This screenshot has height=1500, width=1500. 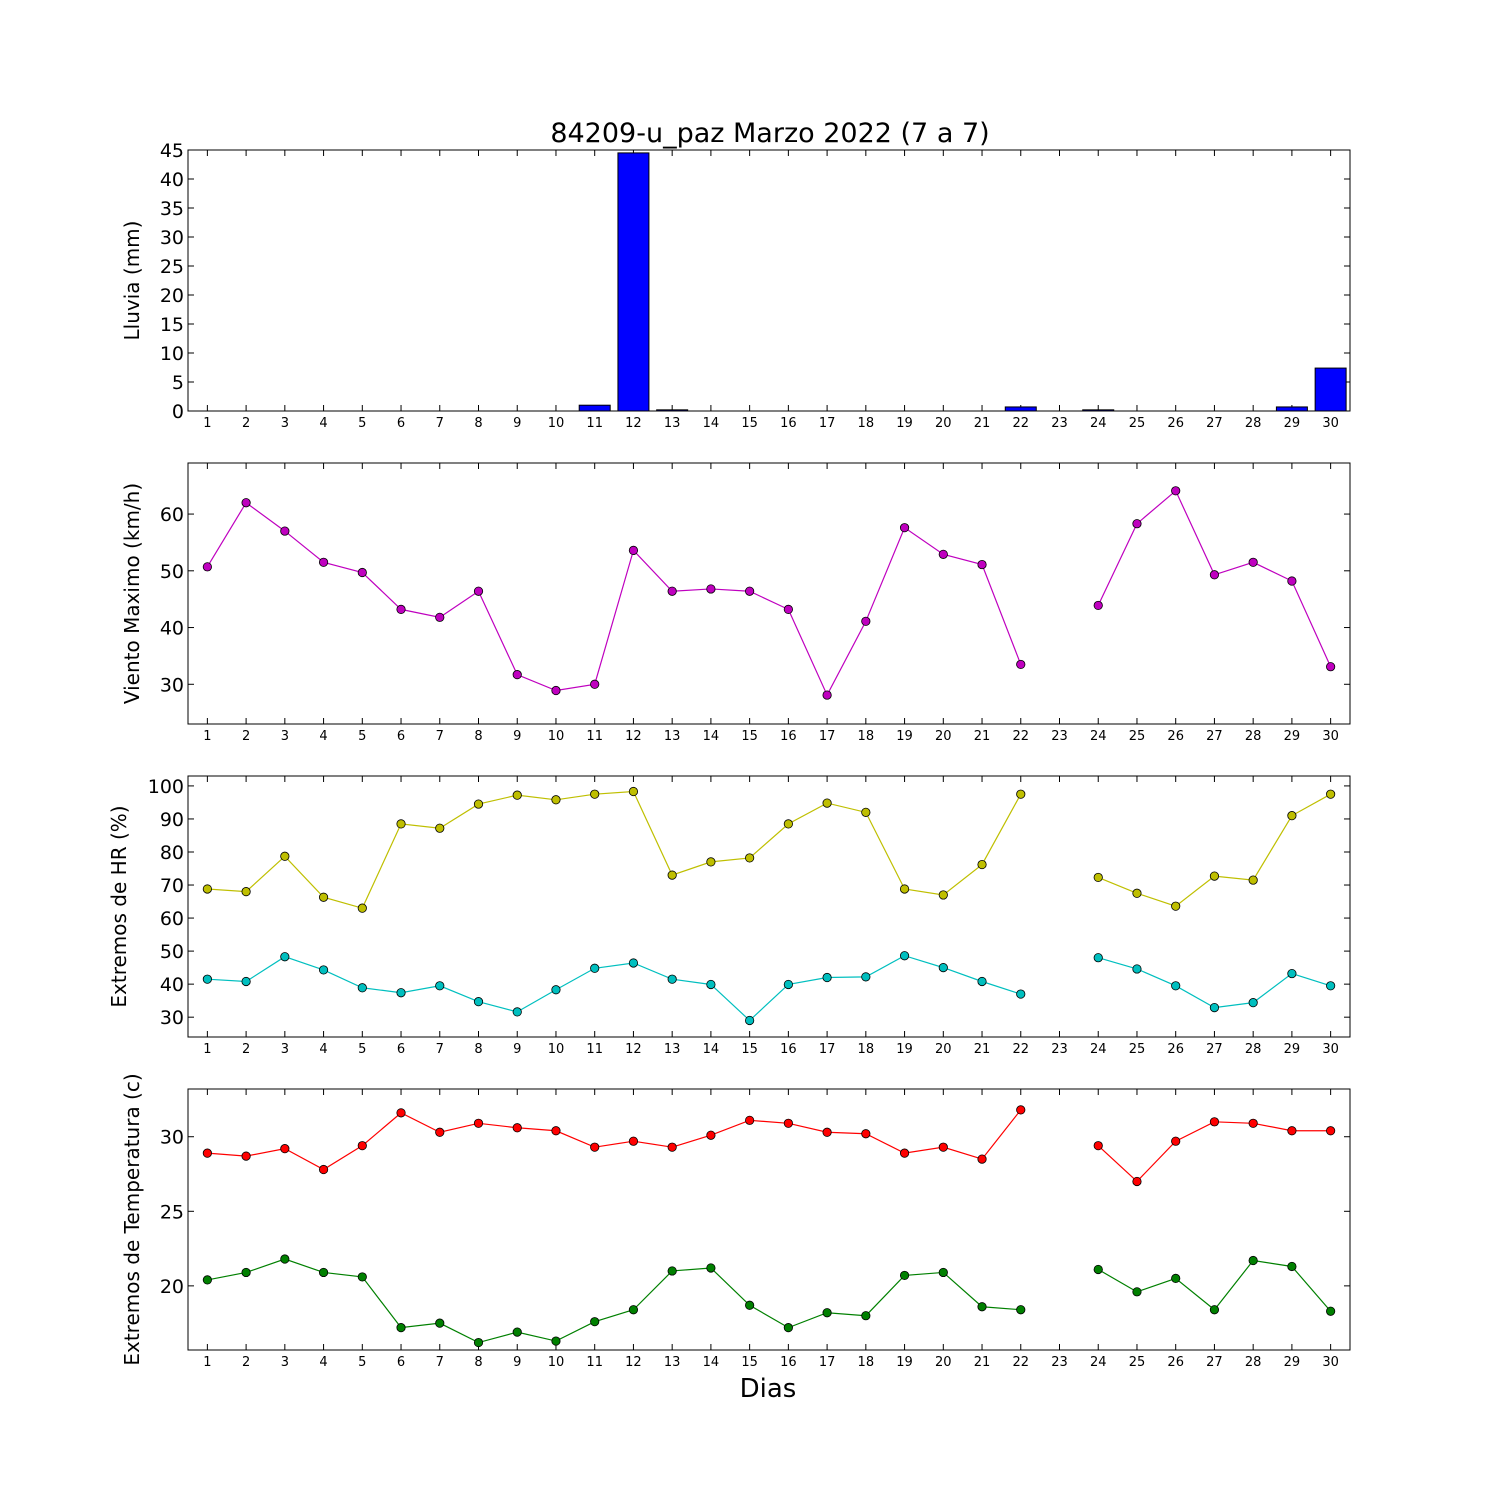 What do you see at coordinates (172, 685) in the screenshot?
I see `y-tick-label: 30` at bounding box center [172, 685].